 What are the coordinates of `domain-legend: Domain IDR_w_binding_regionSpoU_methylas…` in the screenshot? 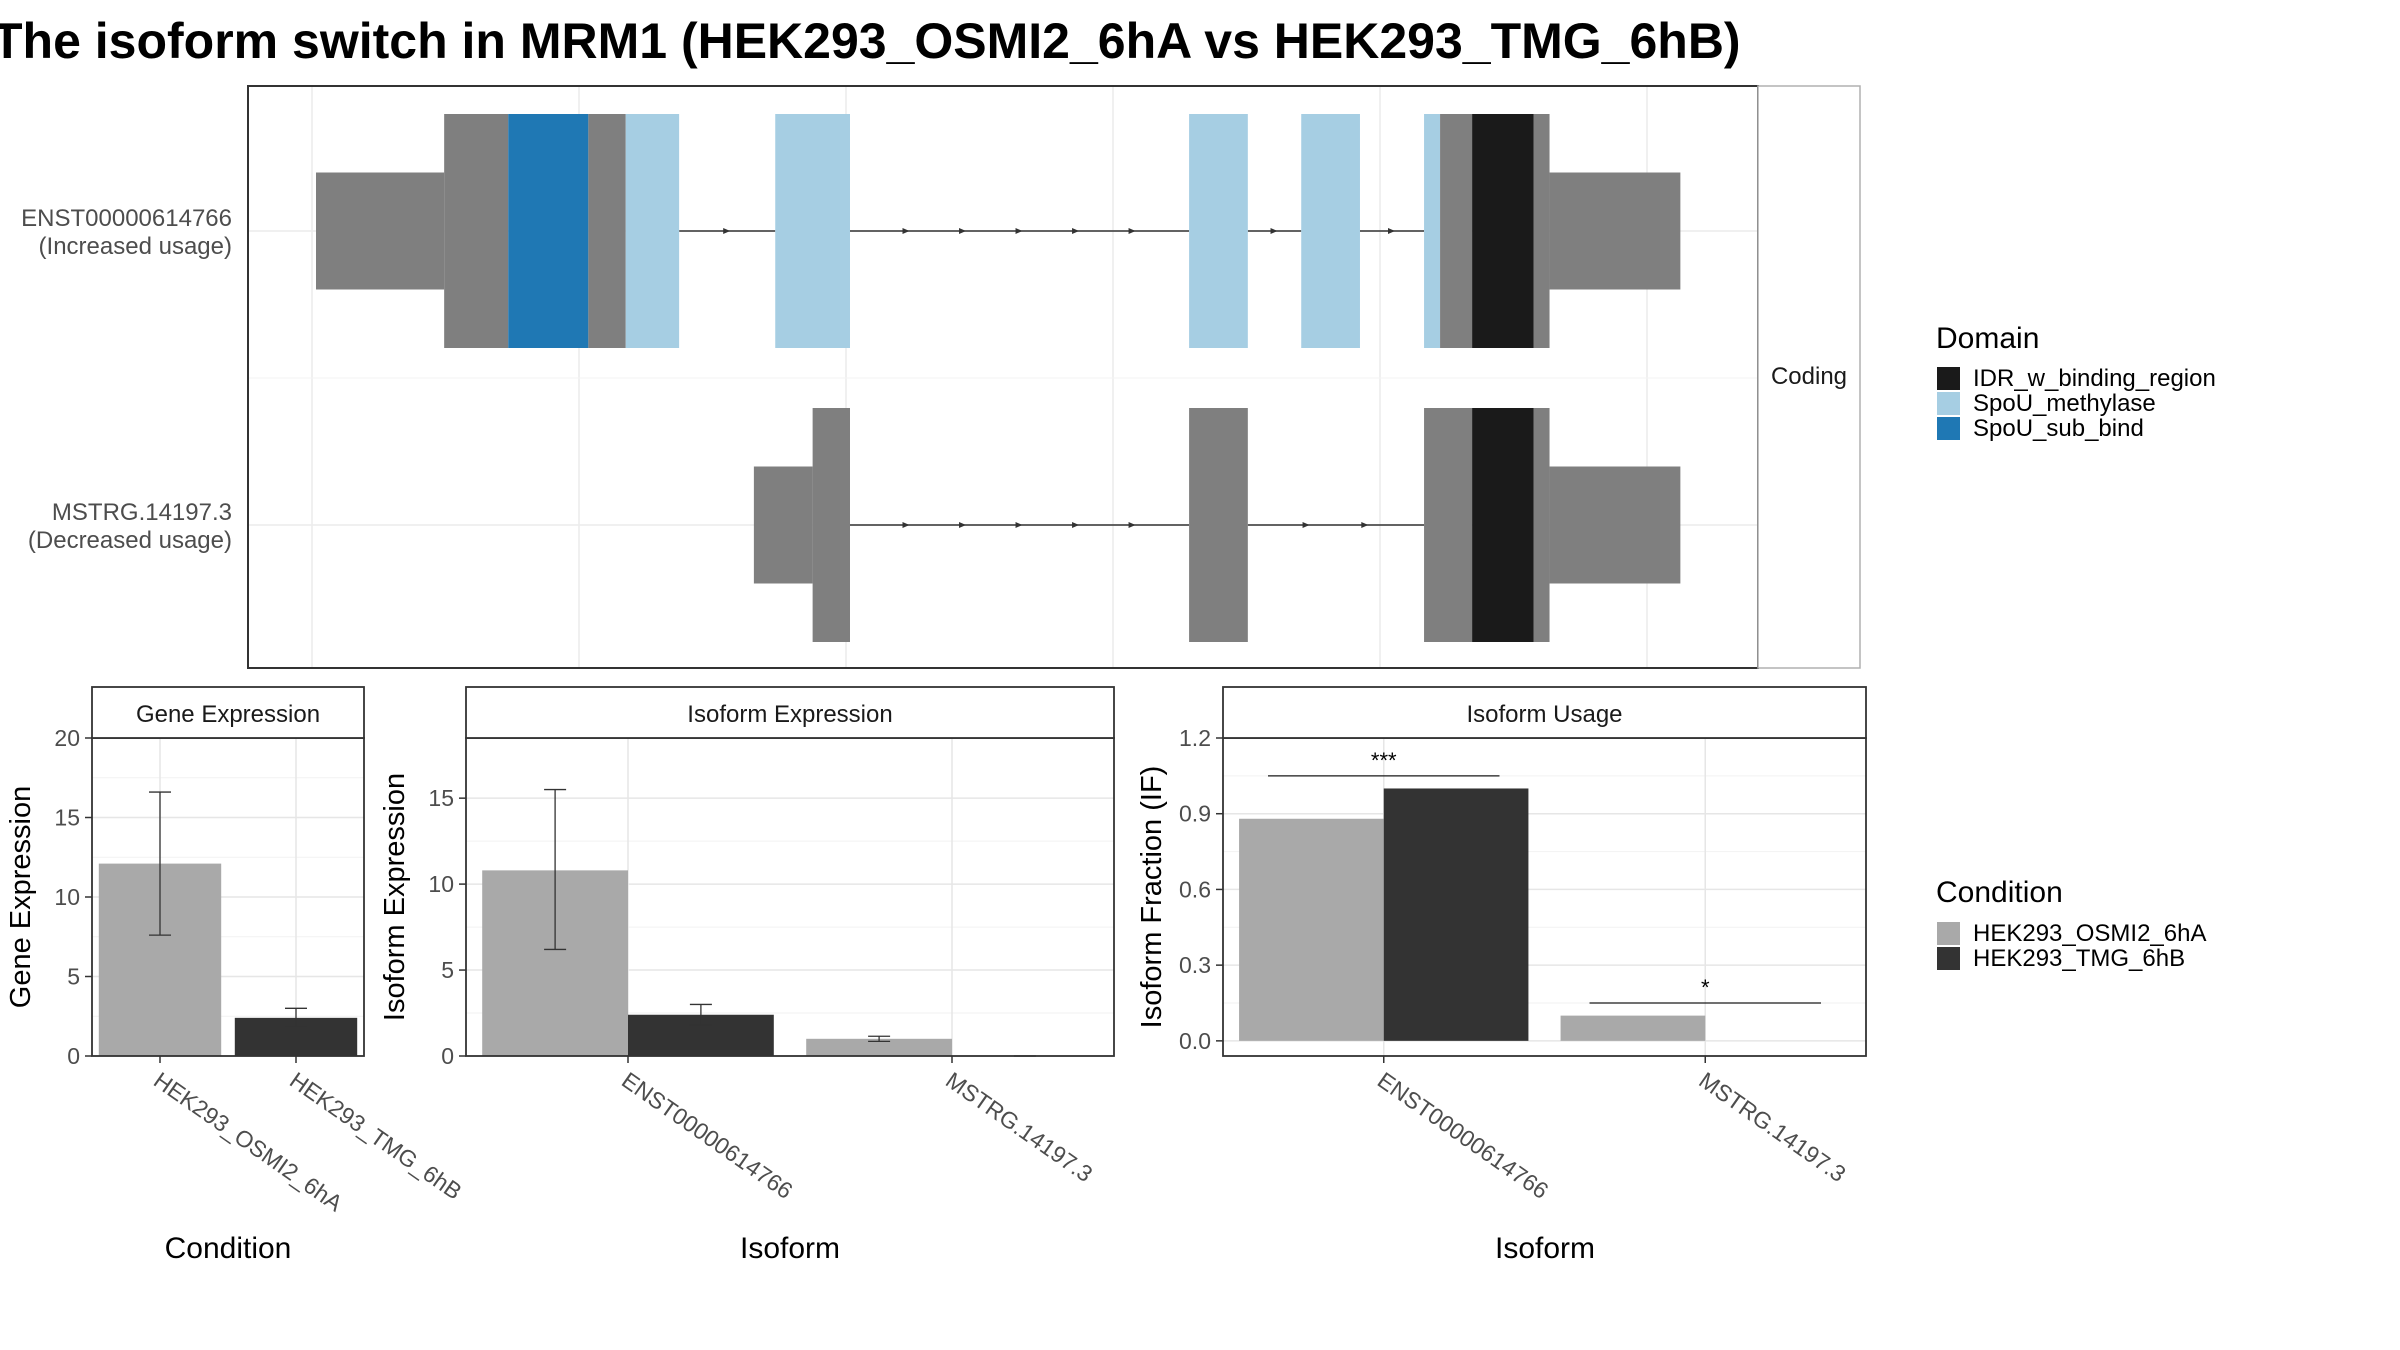 It's located at (2076, 382).